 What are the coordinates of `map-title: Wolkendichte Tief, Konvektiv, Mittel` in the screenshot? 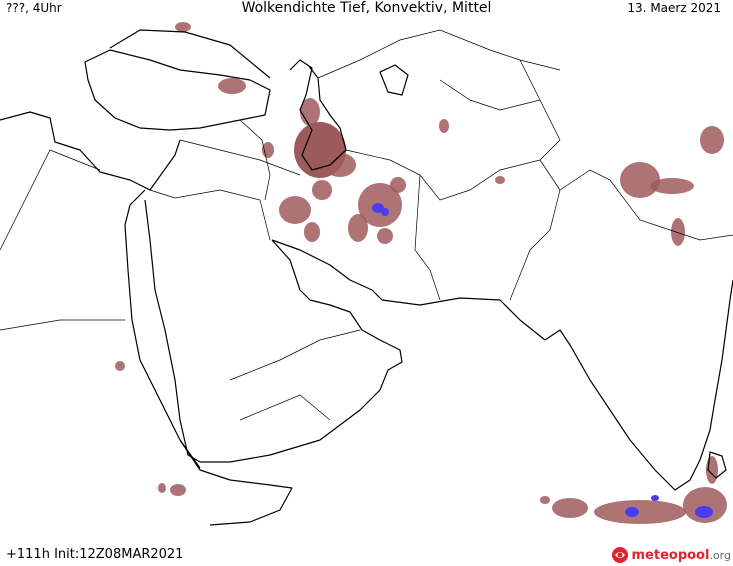 It's located at (366, 8).